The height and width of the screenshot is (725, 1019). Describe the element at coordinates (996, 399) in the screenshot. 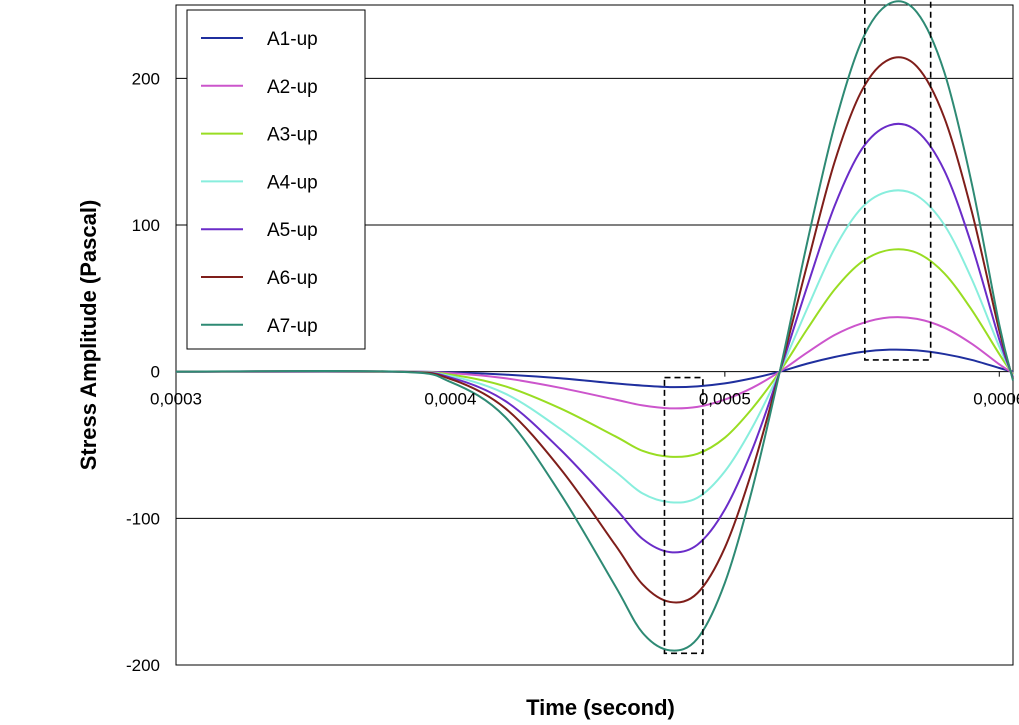

I see `x-tick-label: 0,0006` at that location.